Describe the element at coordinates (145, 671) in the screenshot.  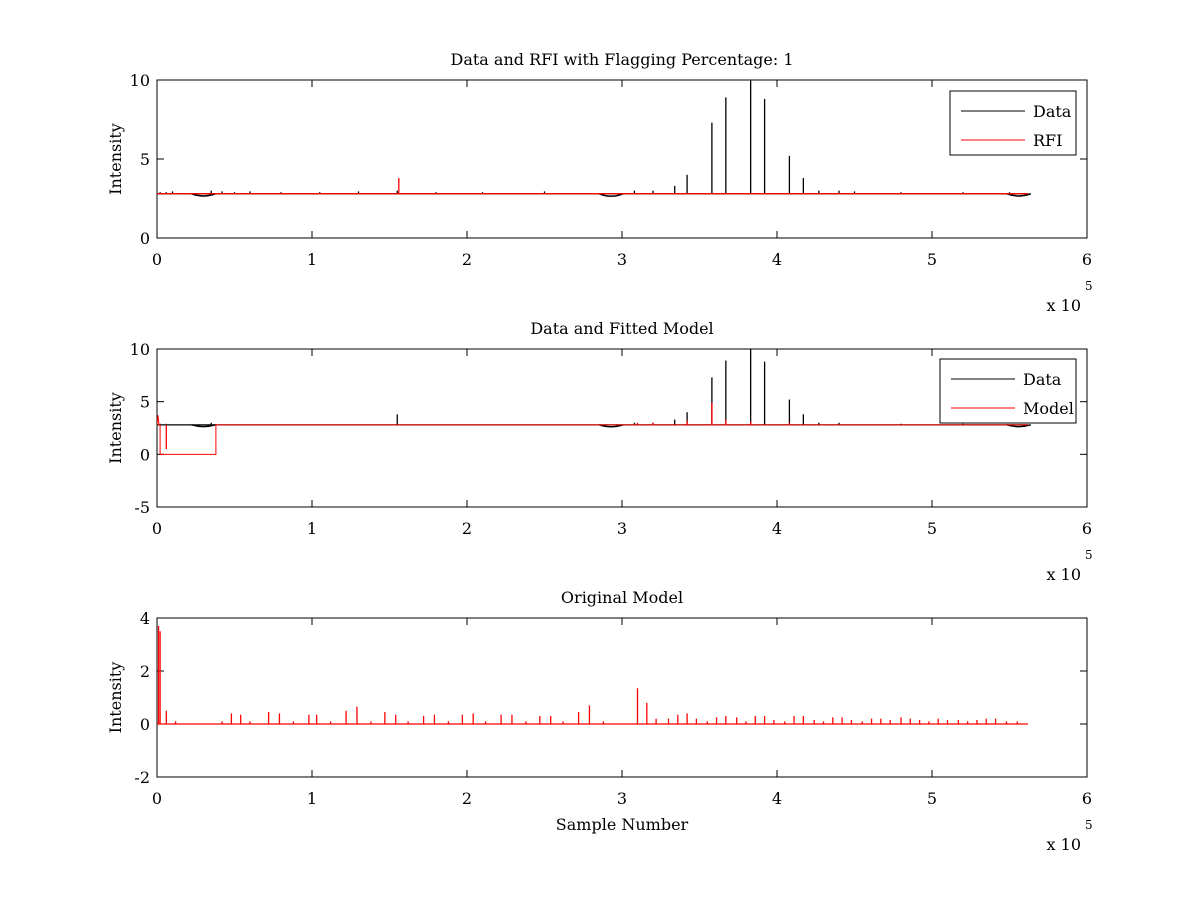
I see `y-tick-label: 2` at that location.